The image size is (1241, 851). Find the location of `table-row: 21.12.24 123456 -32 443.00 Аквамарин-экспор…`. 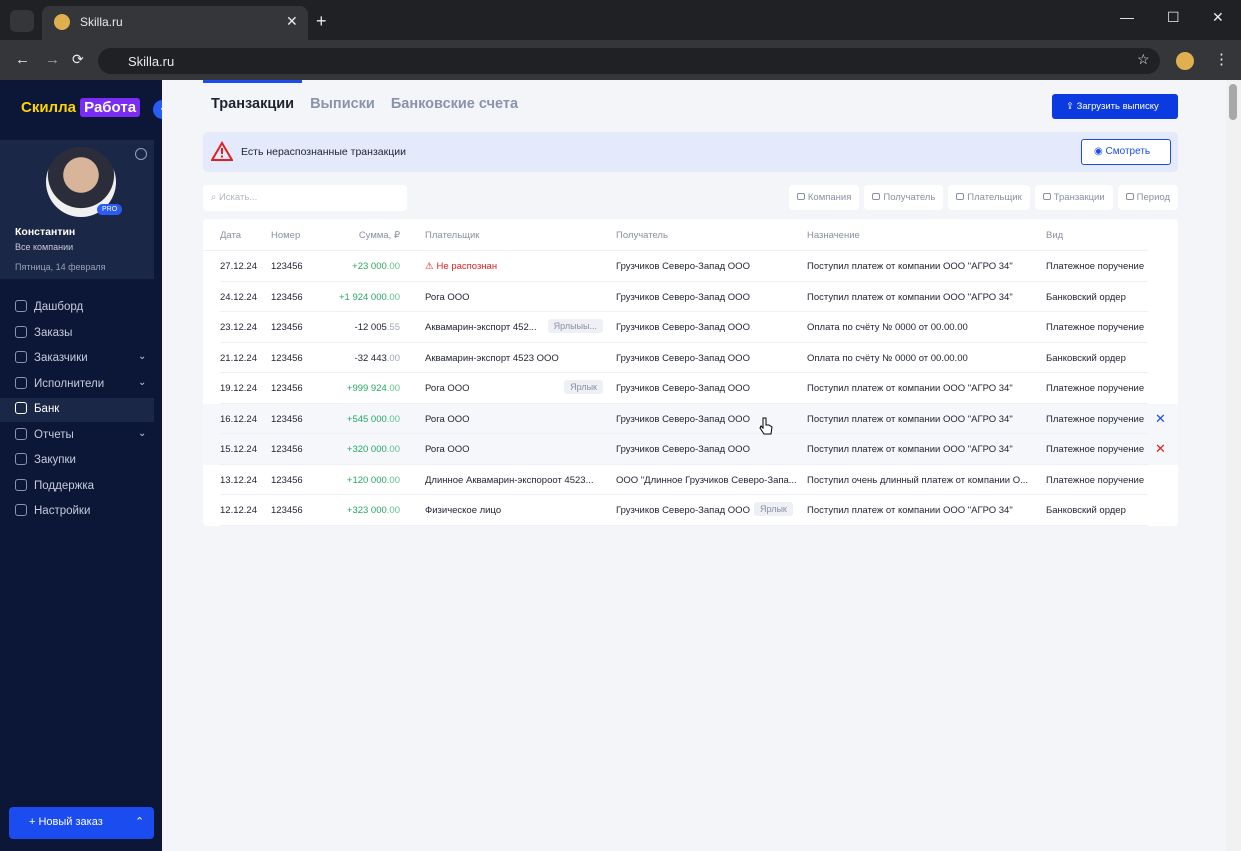

table-row: 21.12.24 123456 -32 443.00 Аквамарин-экспор… is located at coordinates (690, 358).